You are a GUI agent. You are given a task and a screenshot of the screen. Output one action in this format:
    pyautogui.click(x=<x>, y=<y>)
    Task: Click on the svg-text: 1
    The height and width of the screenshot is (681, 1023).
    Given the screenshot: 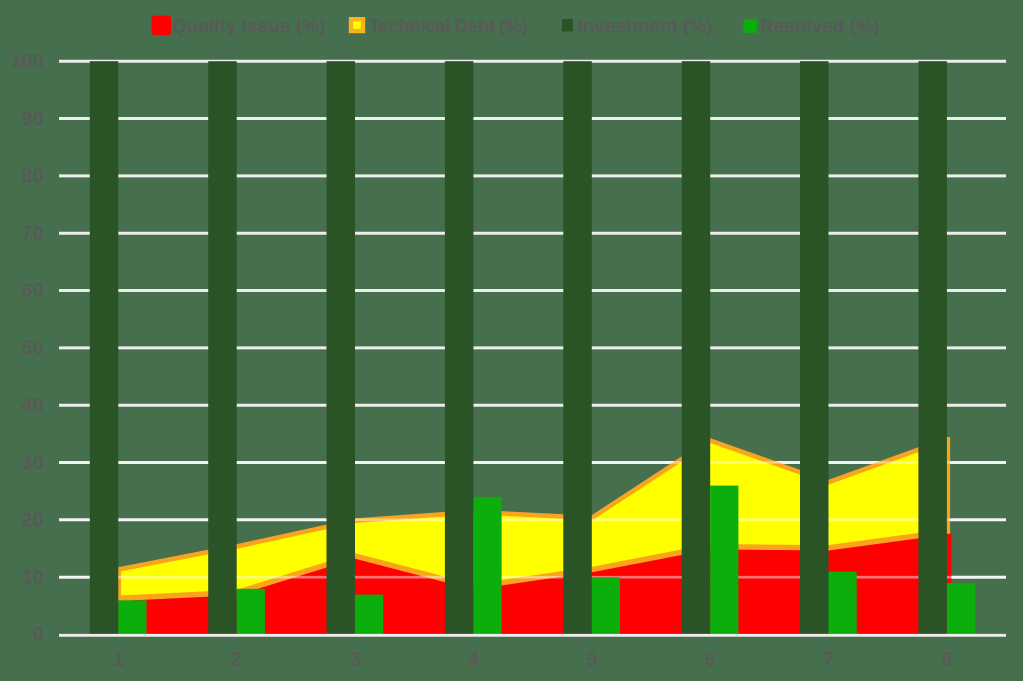 What is the action you would take?
    pyautogui.click(x=118, y=660)
    